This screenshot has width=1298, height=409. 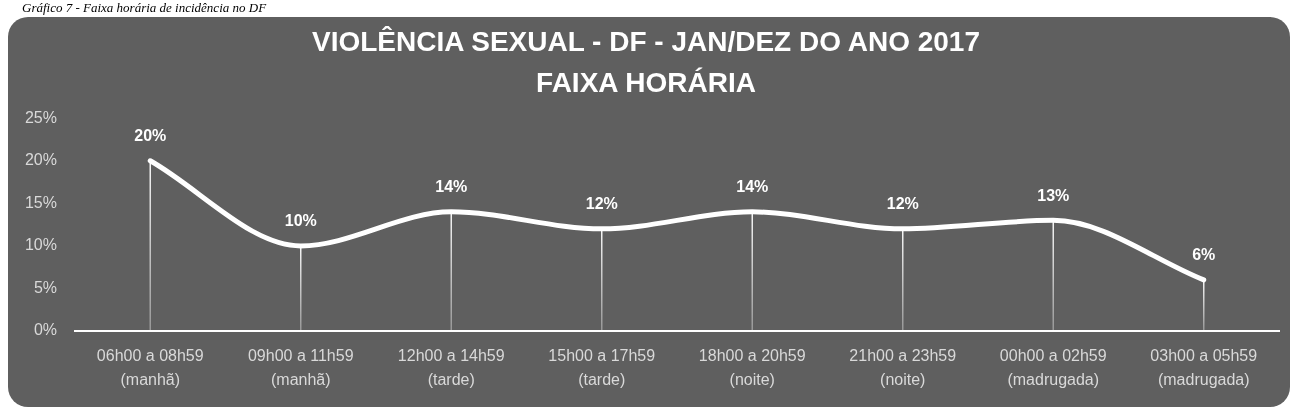 I want to click on data-label: 13%, so click(x=1053, y=195).